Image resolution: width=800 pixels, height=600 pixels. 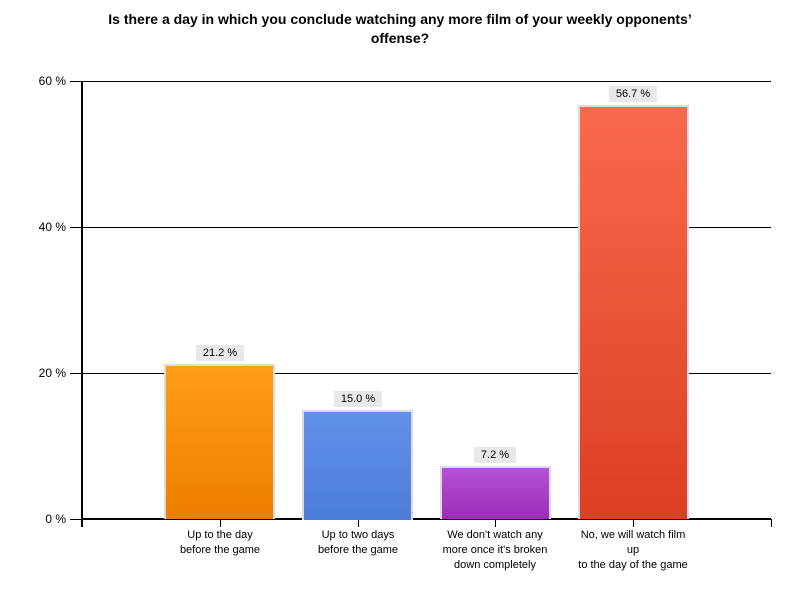 What do you see at coordinates (52, 373) in the screenshot?
I see `y-axis-label-20: 20 %` at bounding box center [52, 373].